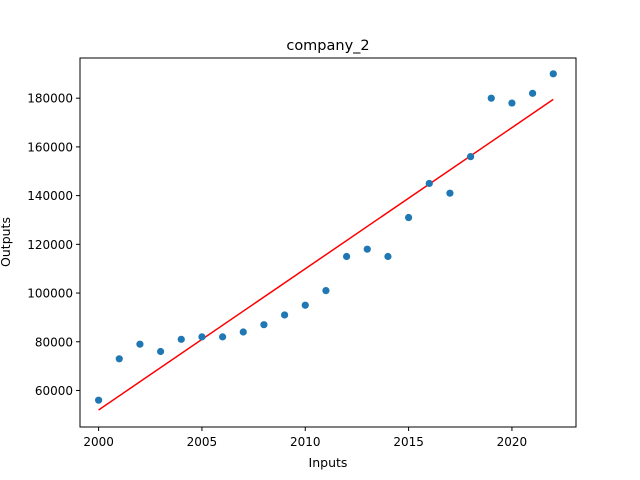  What do you see at coordinates (328, 462) in the screenshot?
I see `x-axis-label: Inputs` at bounding box center [328, 462].